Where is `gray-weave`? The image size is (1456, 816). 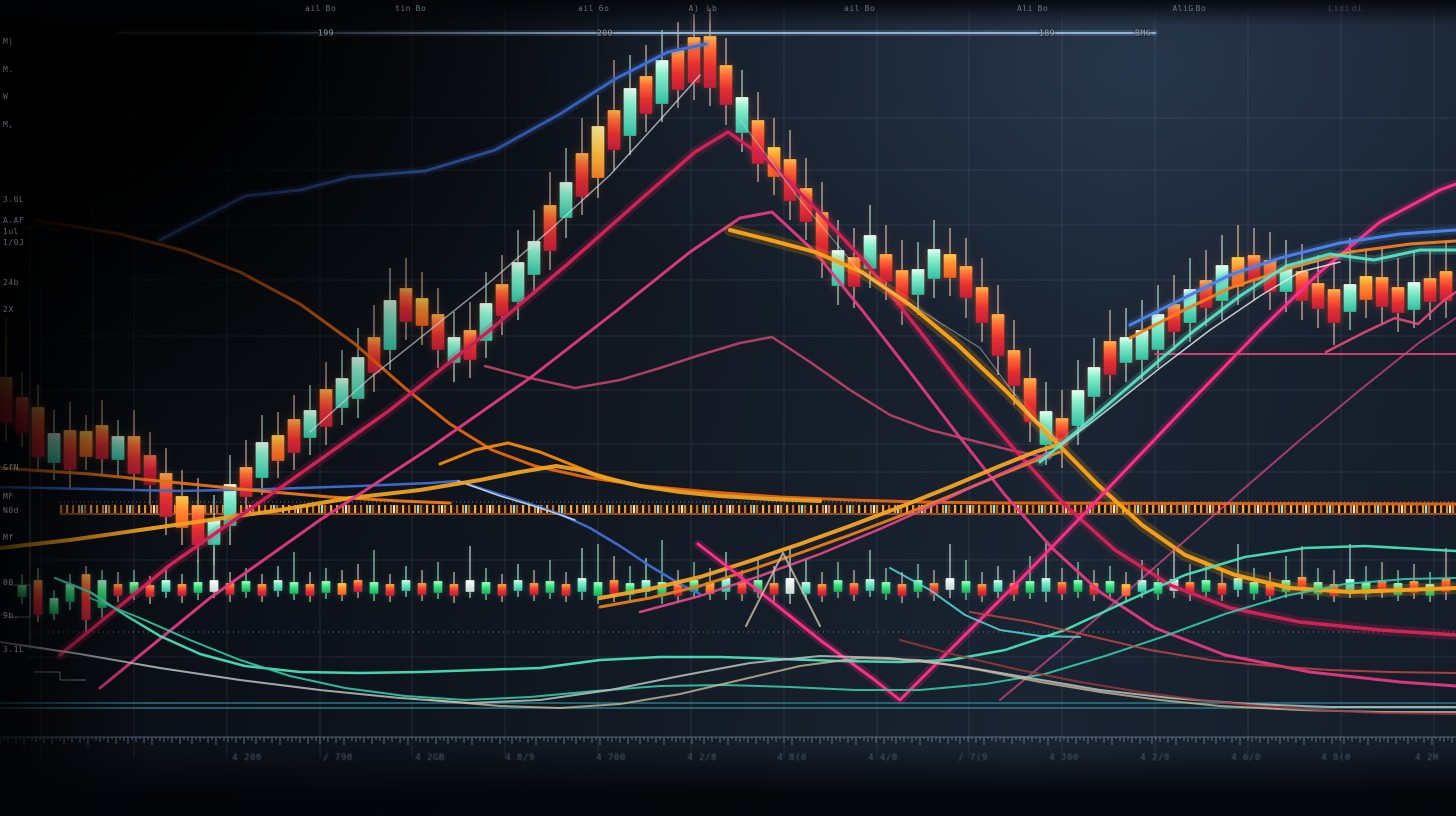
gray-weave is located at coordinates (728, 674).